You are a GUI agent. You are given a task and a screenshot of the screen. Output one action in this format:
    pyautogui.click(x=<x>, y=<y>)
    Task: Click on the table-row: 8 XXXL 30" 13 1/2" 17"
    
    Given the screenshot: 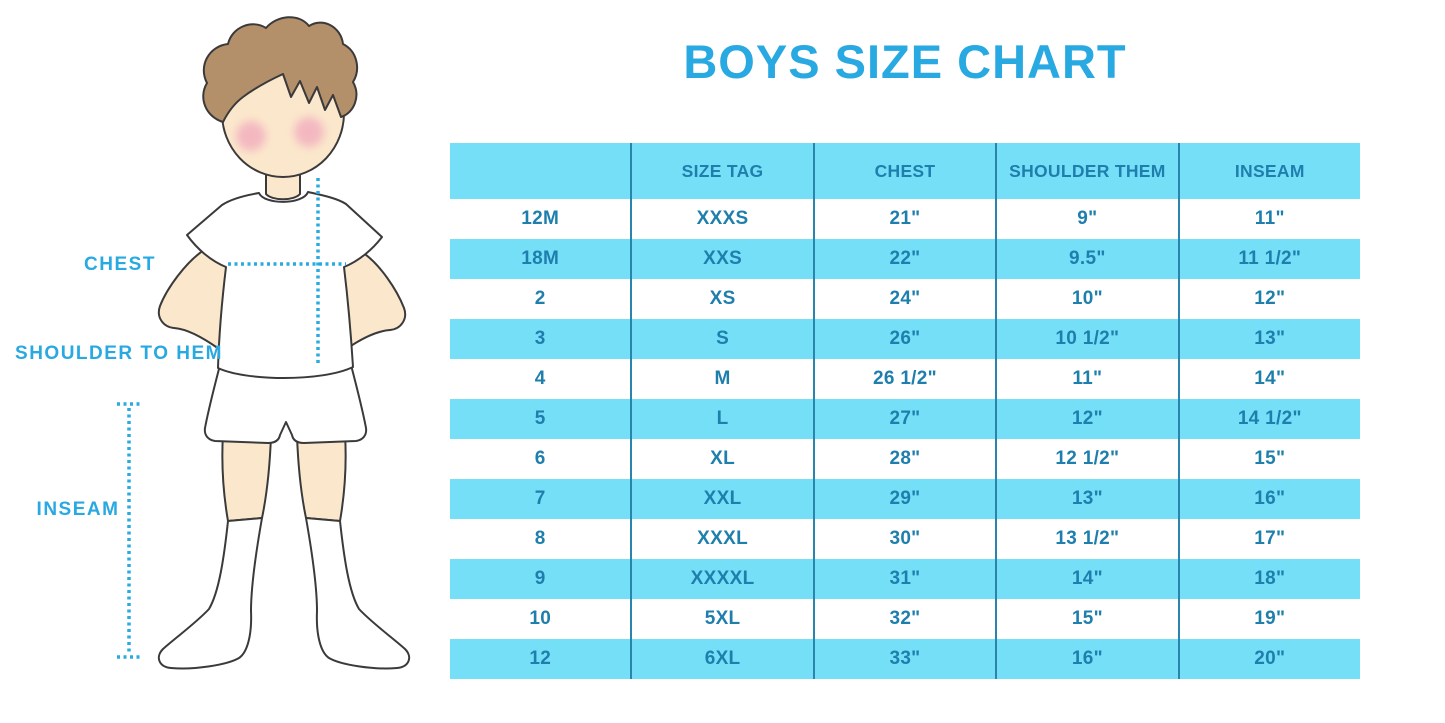 What is the action you would take?
    pyautogui.click(x=905, y=539)
    